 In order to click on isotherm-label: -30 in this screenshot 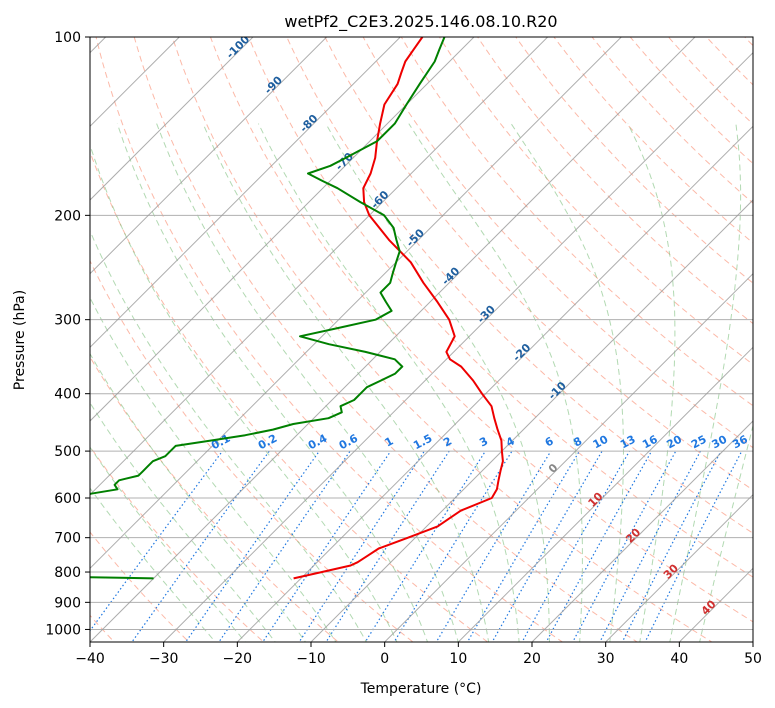, I will do `click(486, 314)`.